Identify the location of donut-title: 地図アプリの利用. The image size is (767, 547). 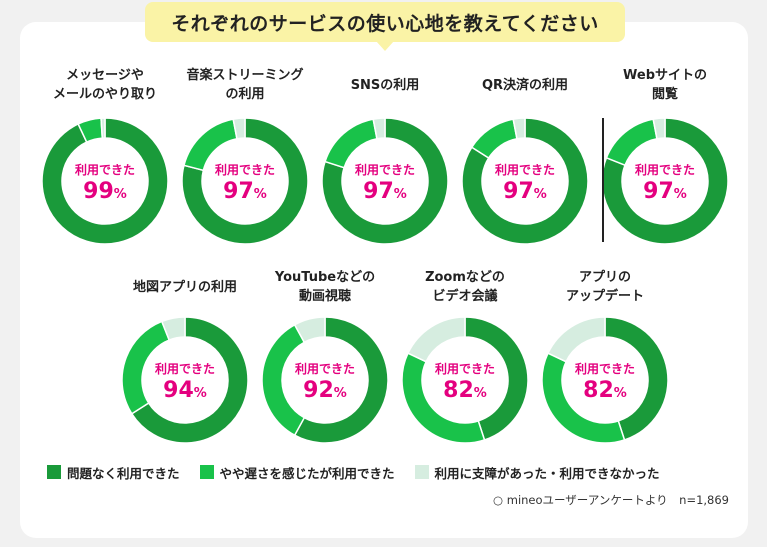
(184, 287).